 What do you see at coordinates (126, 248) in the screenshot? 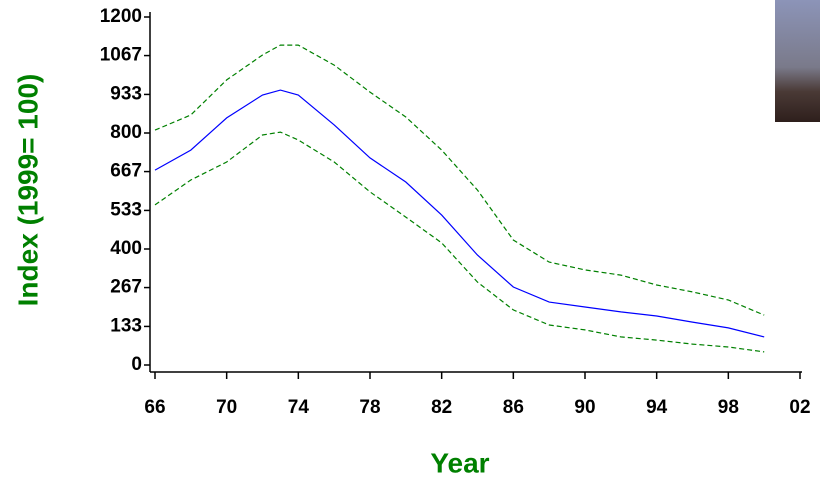
I see `y-tick-label: 400` at bounding box center [126, 248].